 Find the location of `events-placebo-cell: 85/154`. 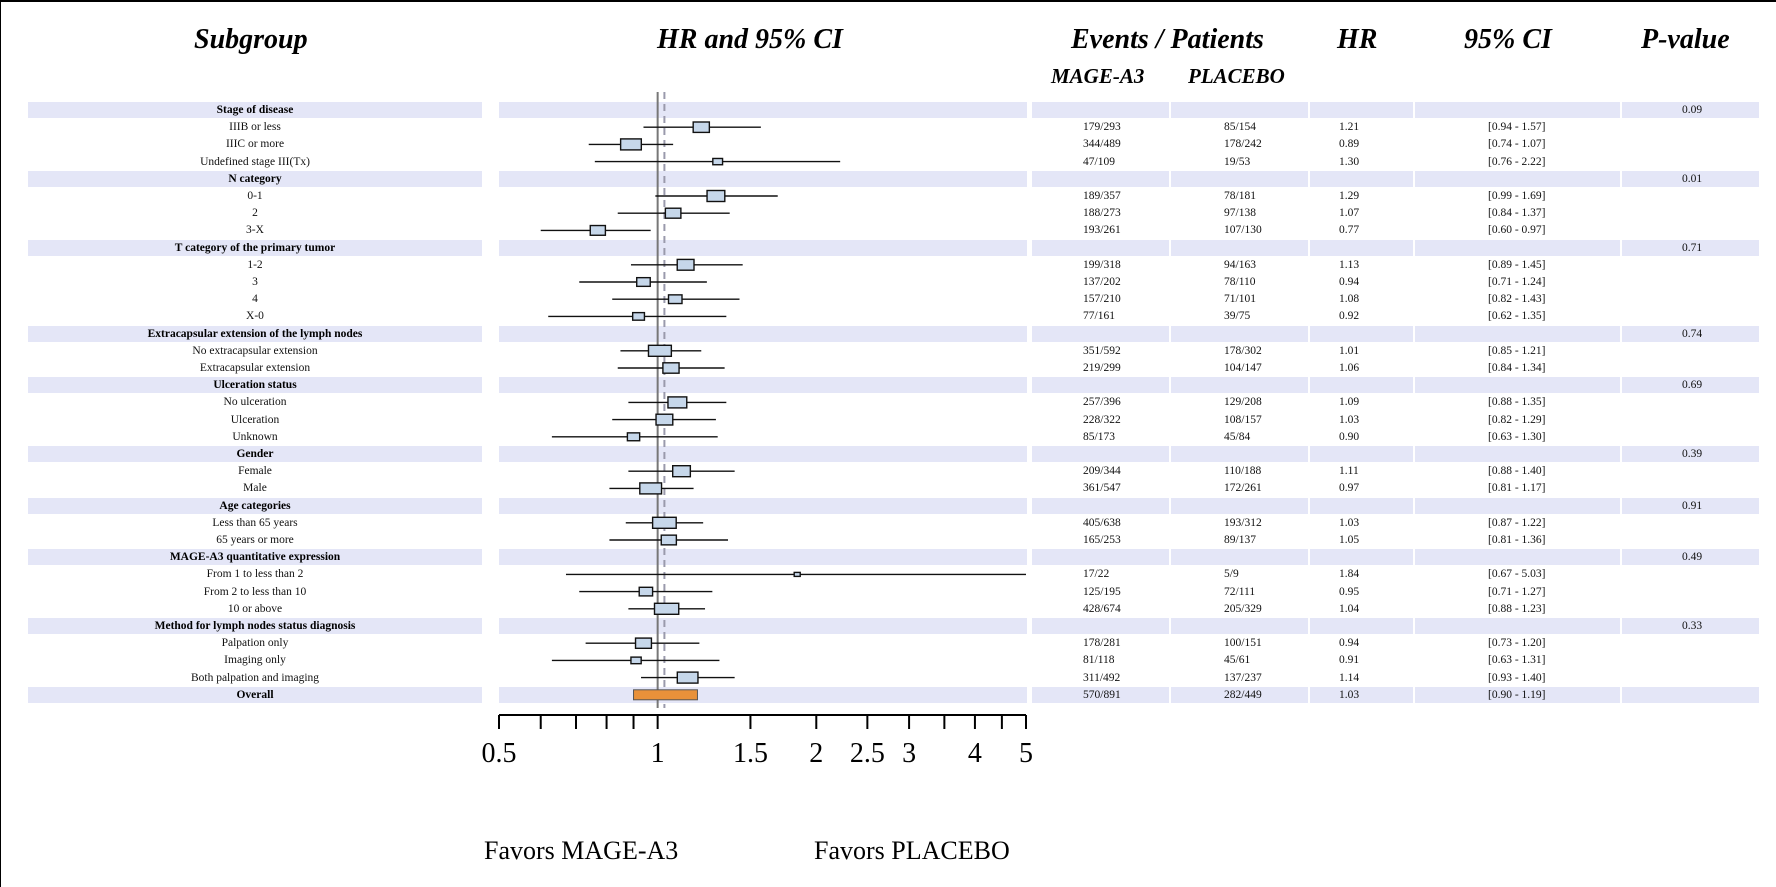

events-placebo-cell: 85/154 is located at coordinates (1240, 127).